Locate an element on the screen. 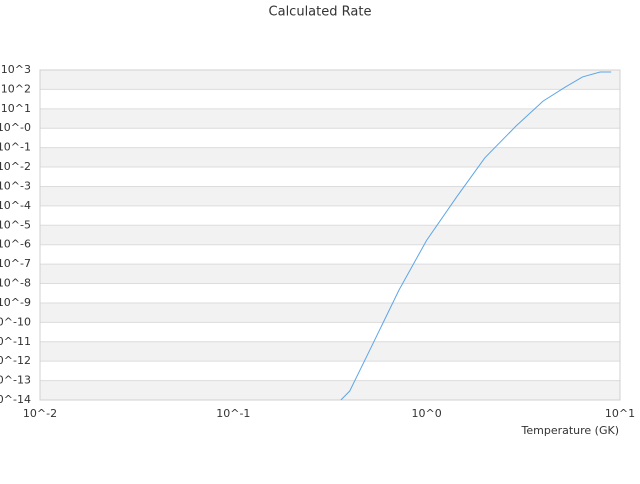 Image resolution: width=640 pixels, height=484 pixels. y-tick-label: 10^2 is located at coordinates (16, 88).